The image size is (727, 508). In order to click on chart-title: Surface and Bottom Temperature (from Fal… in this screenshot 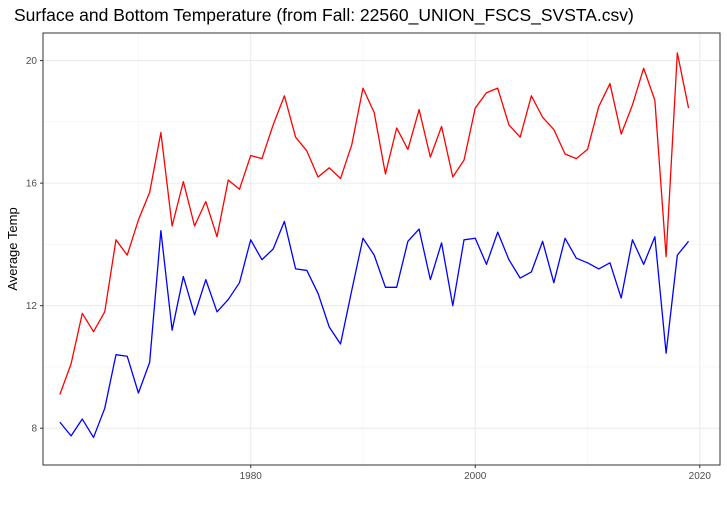, I will do `click(324, 15)`.